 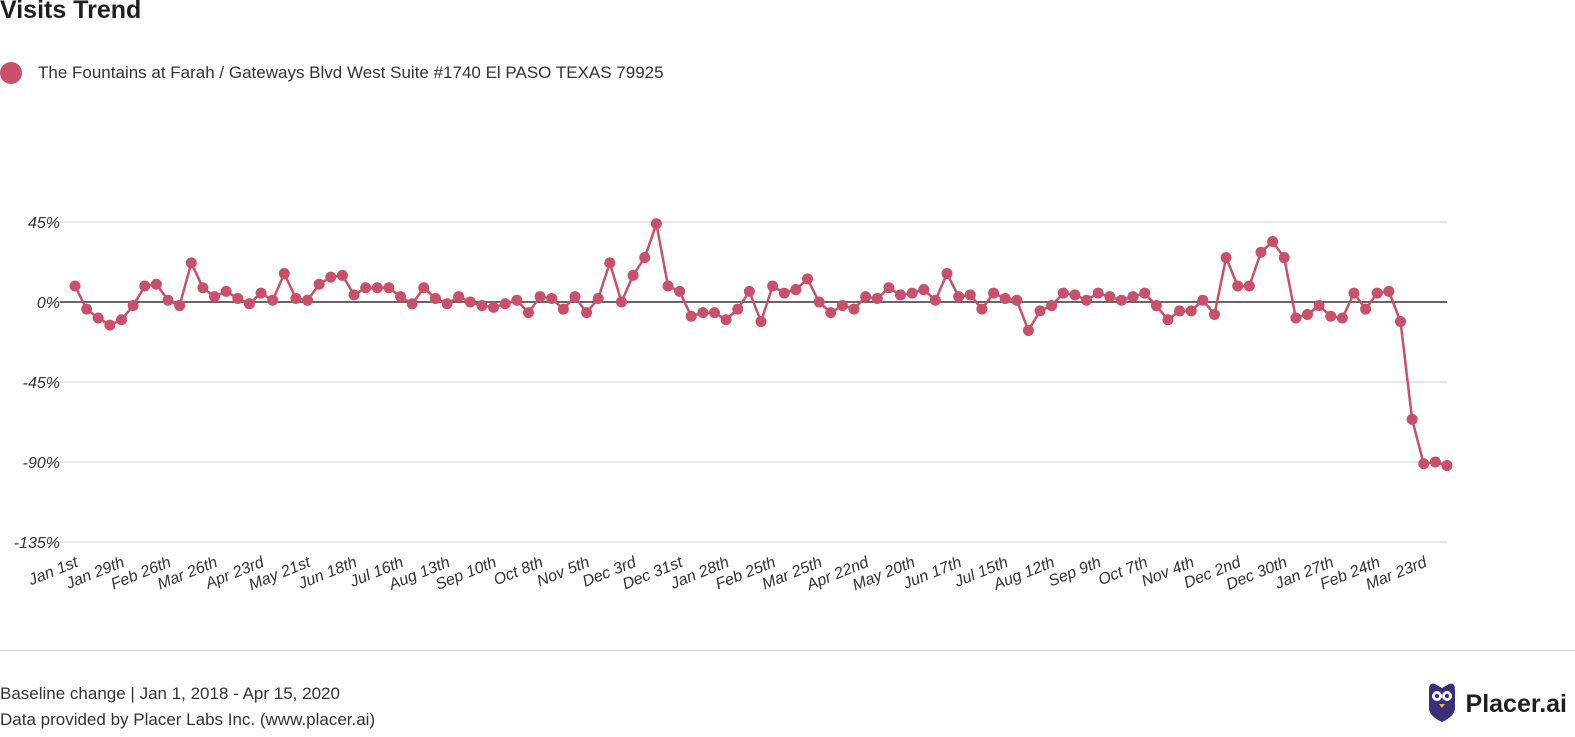 I want to click on brand-name: Placer.ai, so click(x=1516, y=704).